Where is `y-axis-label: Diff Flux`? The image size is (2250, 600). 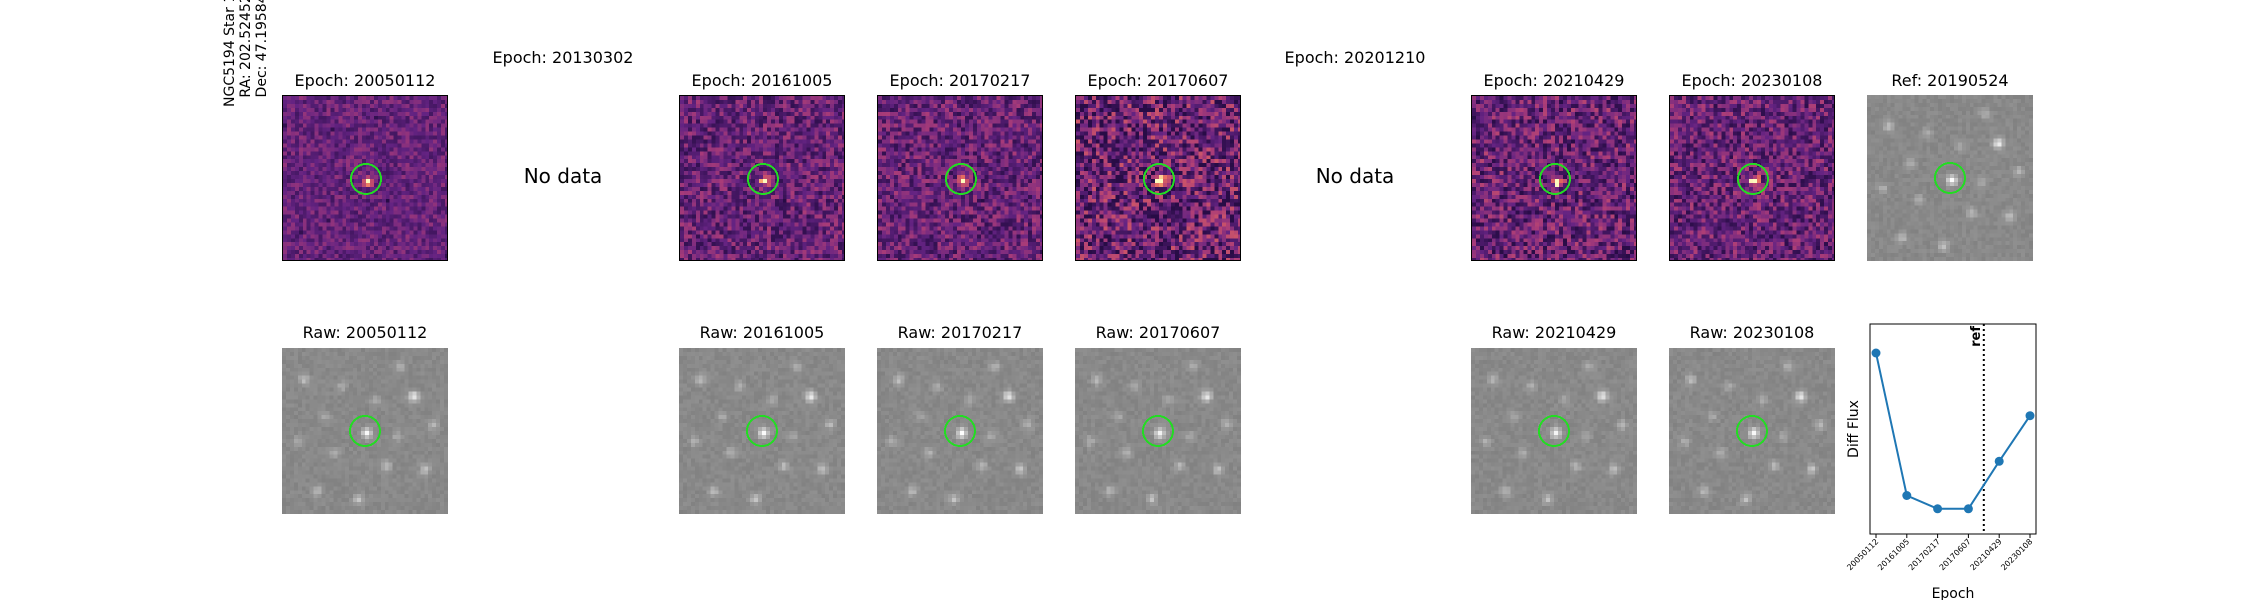
y-axis-label: Diff Flux is located at coordinates (1854, 429).